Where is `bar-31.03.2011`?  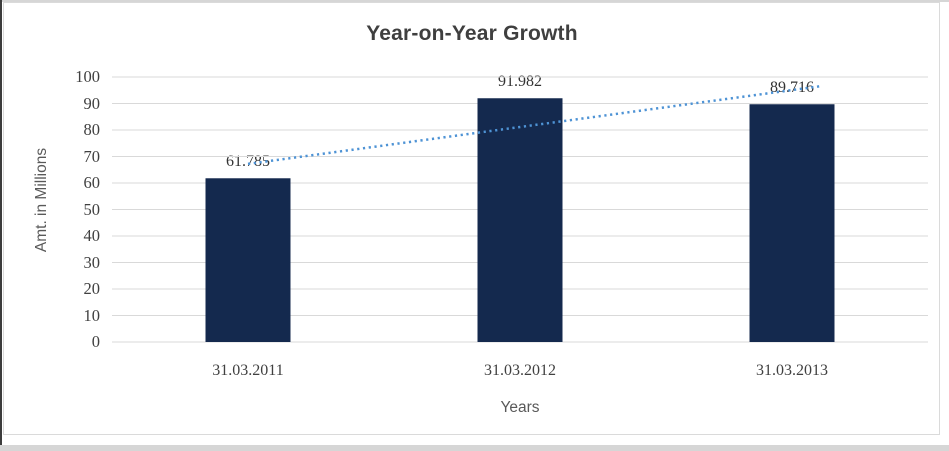 bar-31.03.2011 is located at coordinates (248, 260).